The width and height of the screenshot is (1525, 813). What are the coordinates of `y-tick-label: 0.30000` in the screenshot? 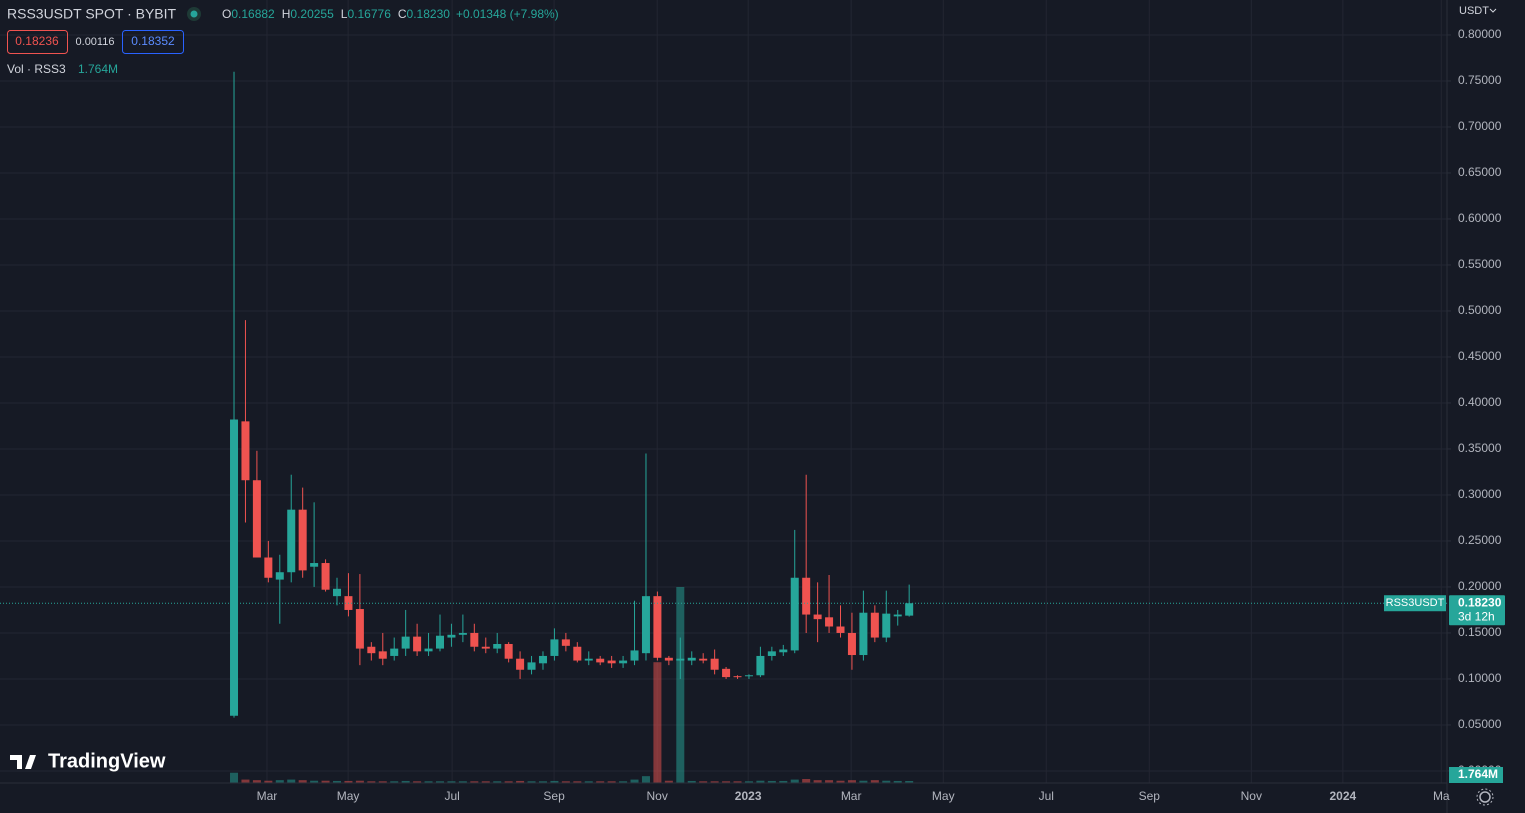 It's located at (1480, 494).